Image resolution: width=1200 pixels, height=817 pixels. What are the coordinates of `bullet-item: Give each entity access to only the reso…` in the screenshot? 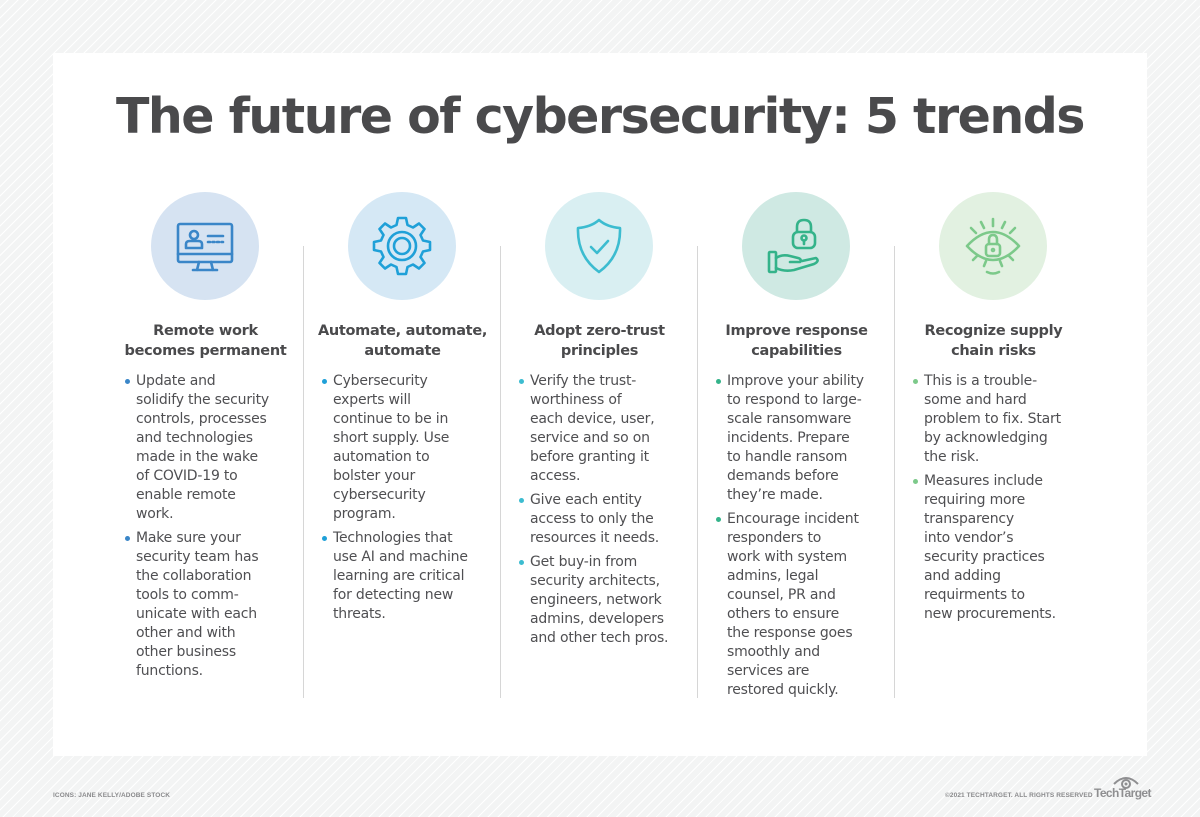 It's located at (603, 519).